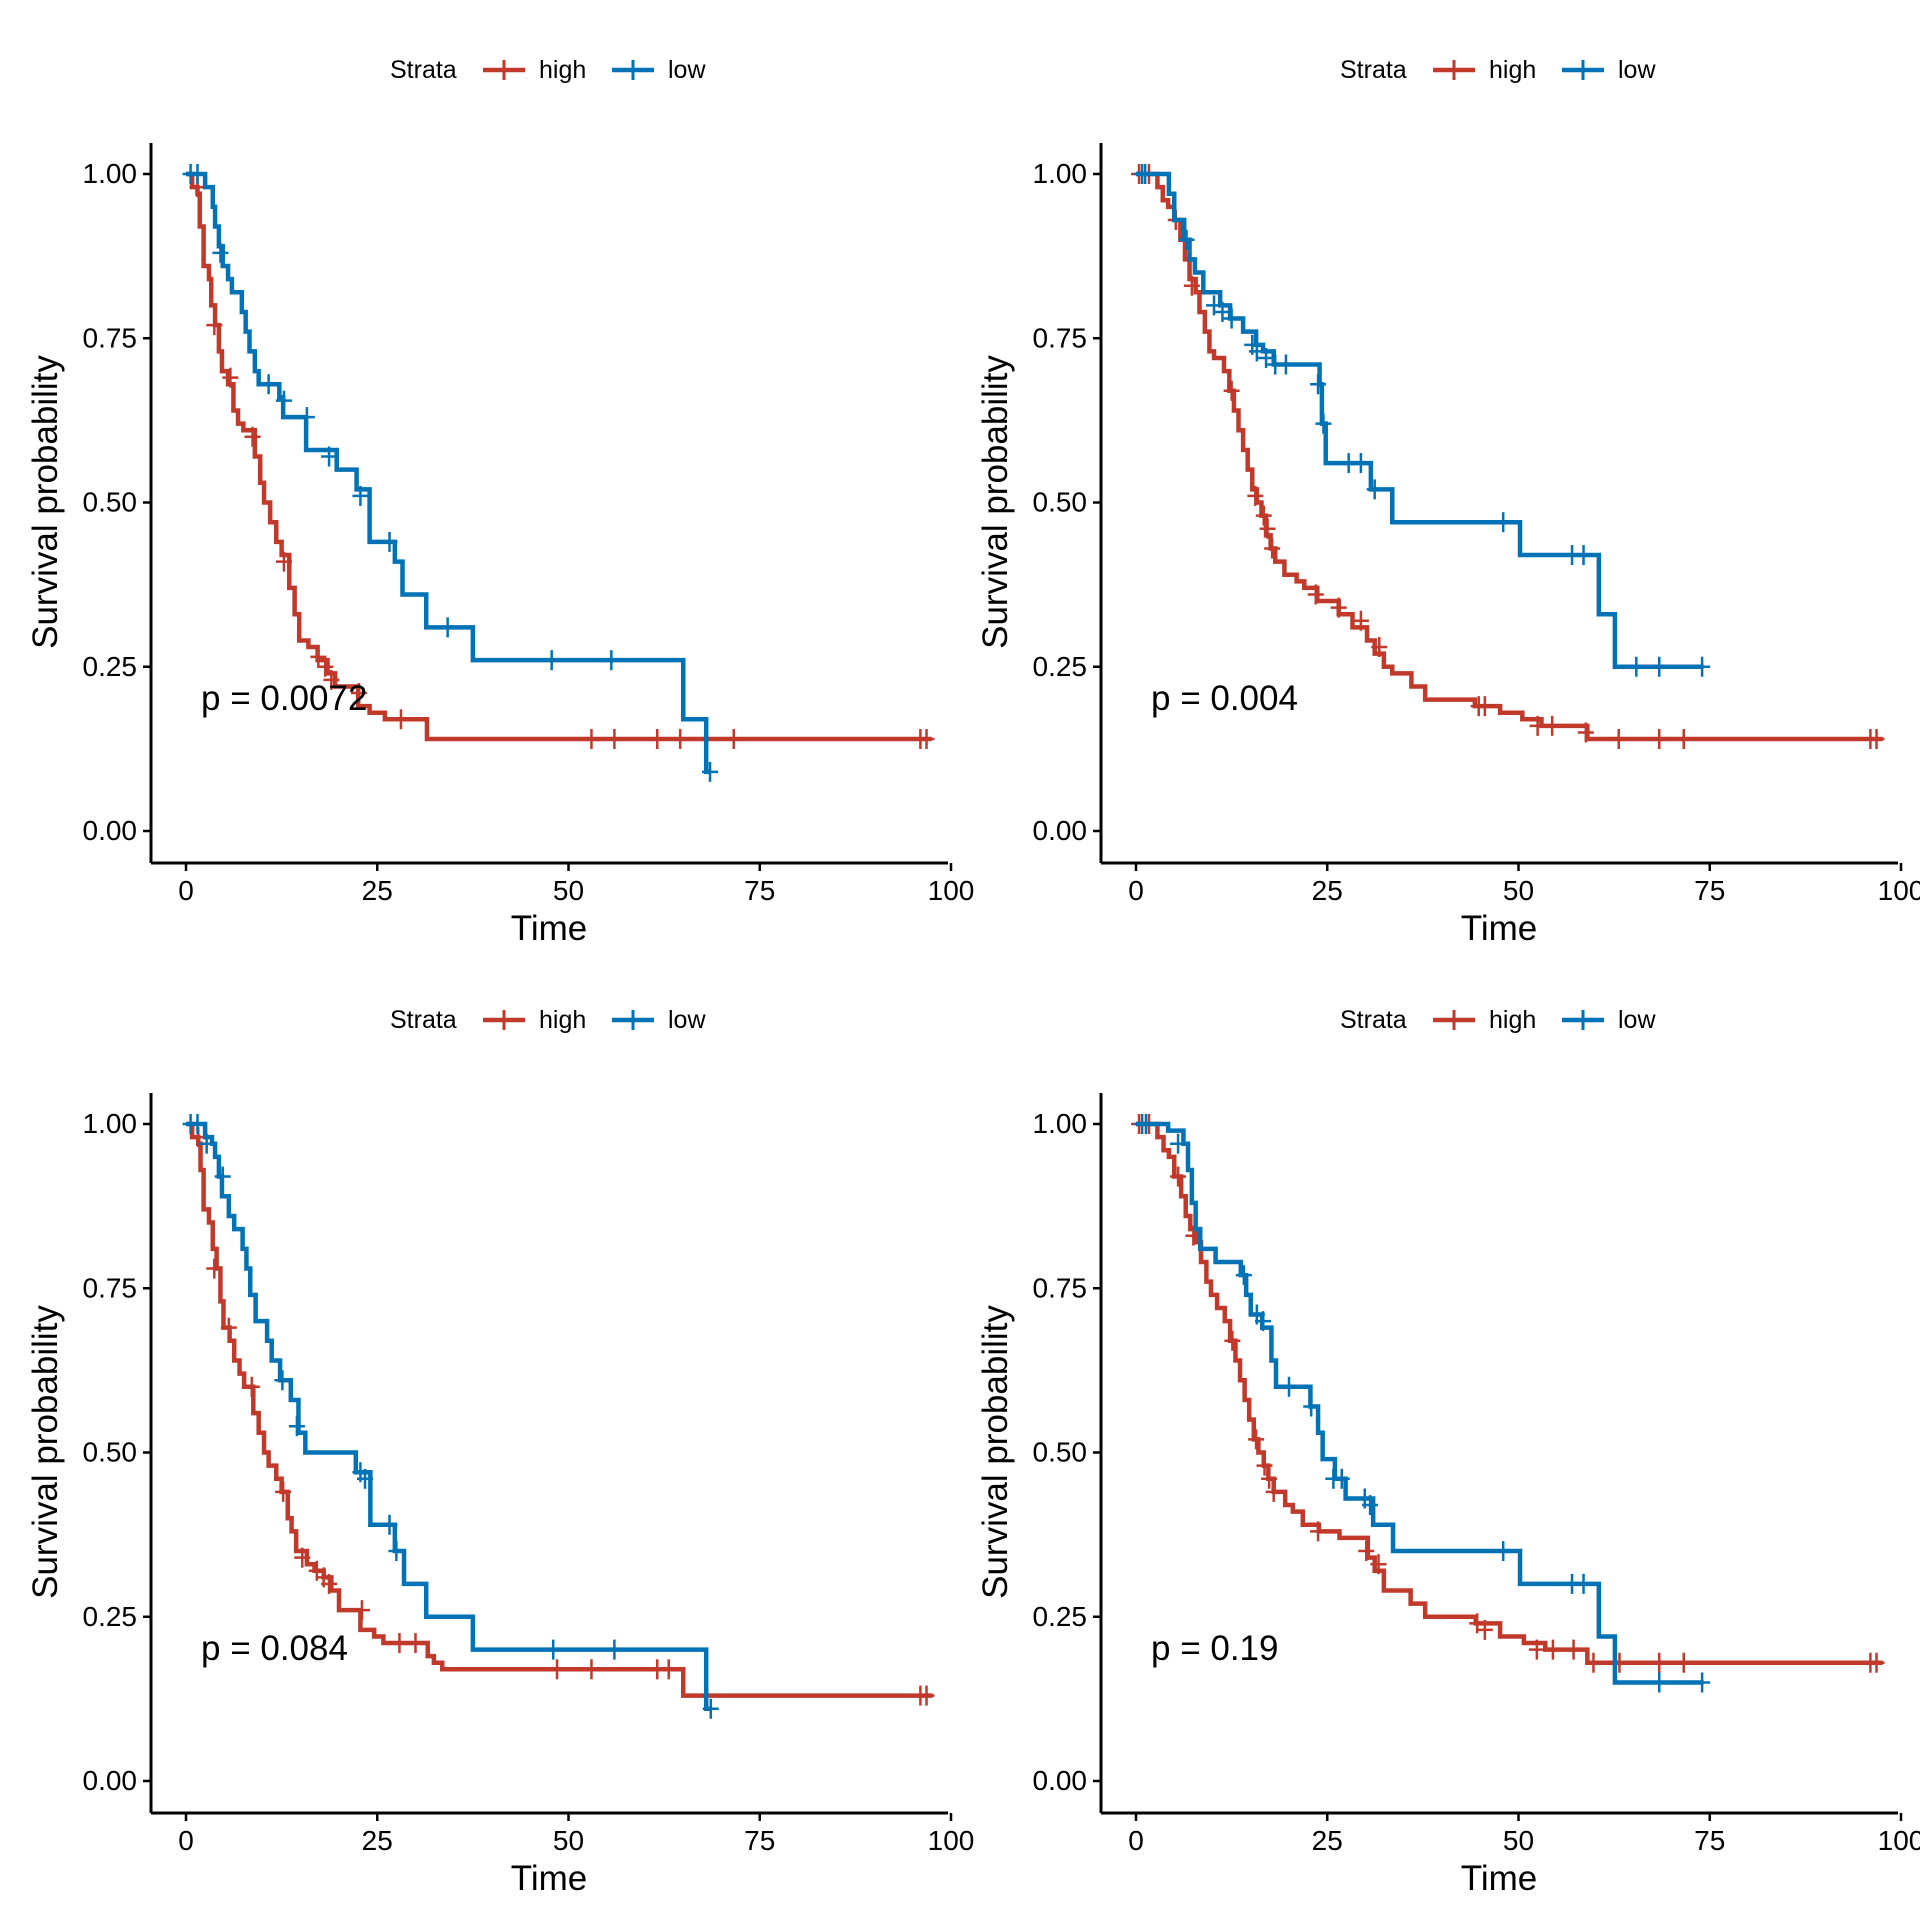 The width and height of the screenshot is (1920, 1925). What do you see at coordinates (274, 1648) in the screenshot?
I see `p-value-annotation: p = 0.084` at bounding box center [274, 1648].